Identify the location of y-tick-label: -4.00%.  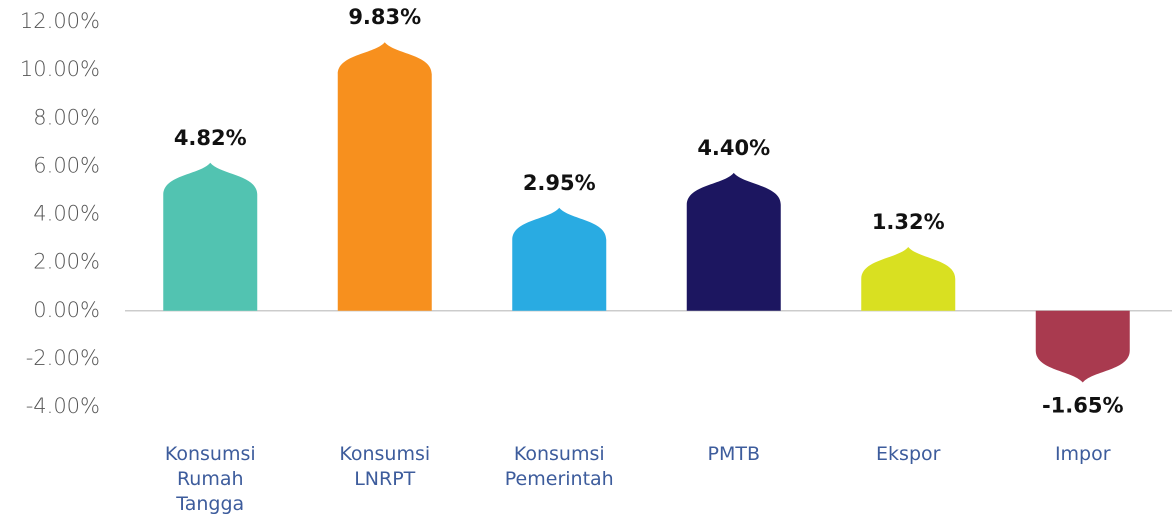
(63, 406).